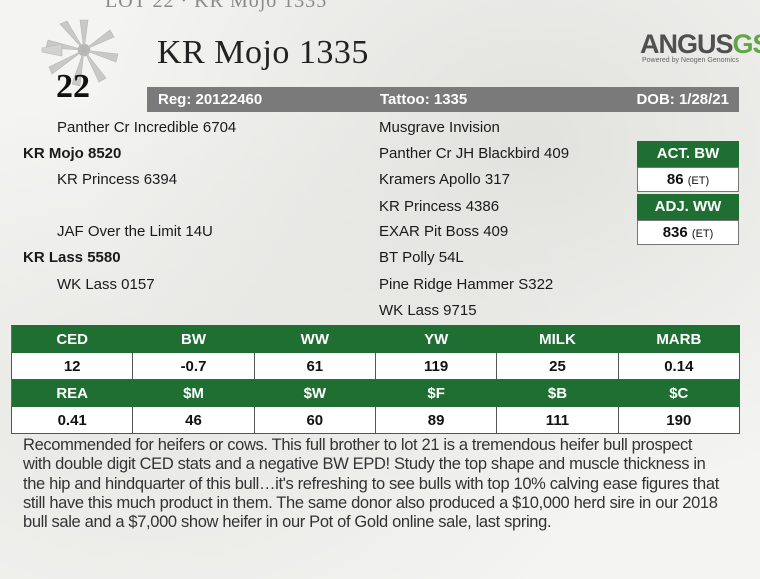 Image resolution: width=760 pixels, height=579 pixels. What do you see at coordinates (688, 207) in the screenshot?
I see `adj-ww-label: ADJ. WW` at bounding box center [688, 207].